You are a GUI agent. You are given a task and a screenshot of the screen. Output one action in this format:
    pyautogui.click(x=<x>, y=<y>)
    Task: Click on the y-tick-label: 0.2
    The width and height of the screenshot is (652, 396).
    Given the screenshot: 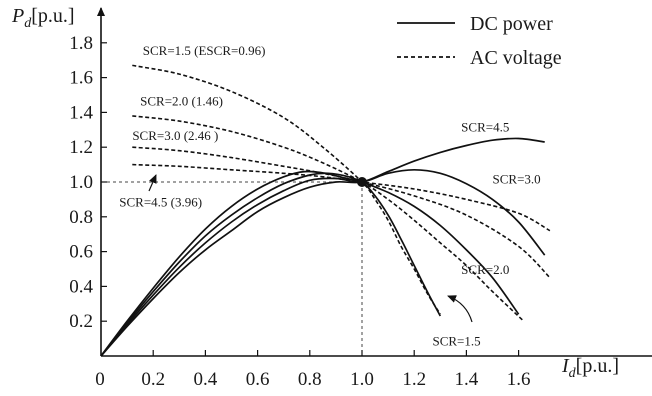 What is the action you would take?
    pyautogui.click(x=81, y=321)
    